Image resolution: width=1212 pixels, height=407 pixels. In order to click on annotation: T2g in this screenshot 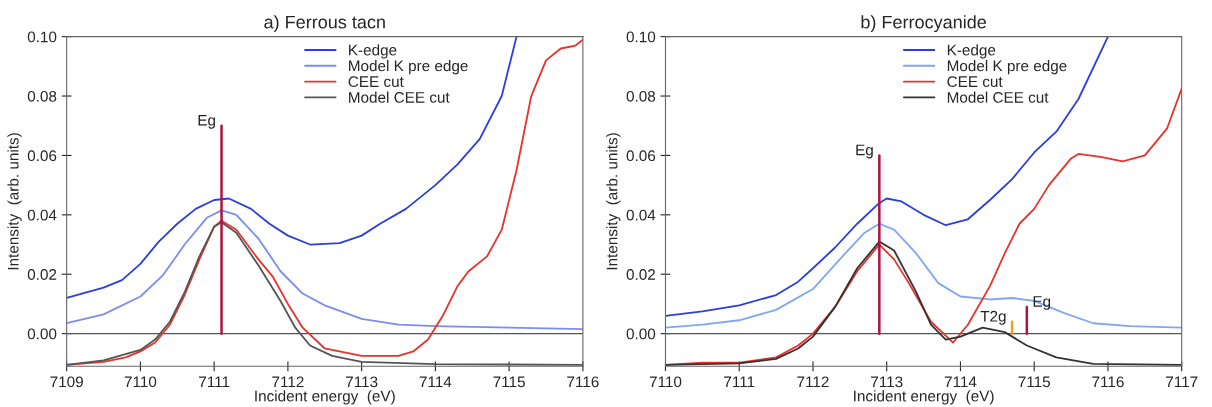, I will do `click(993, 317)`.